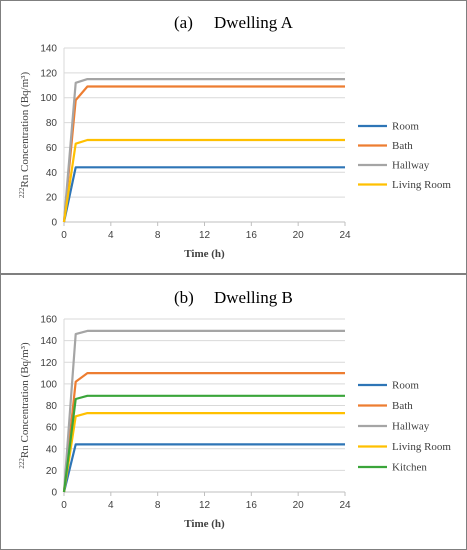  I want to click on series-line-kitchen, so click(203, 443).